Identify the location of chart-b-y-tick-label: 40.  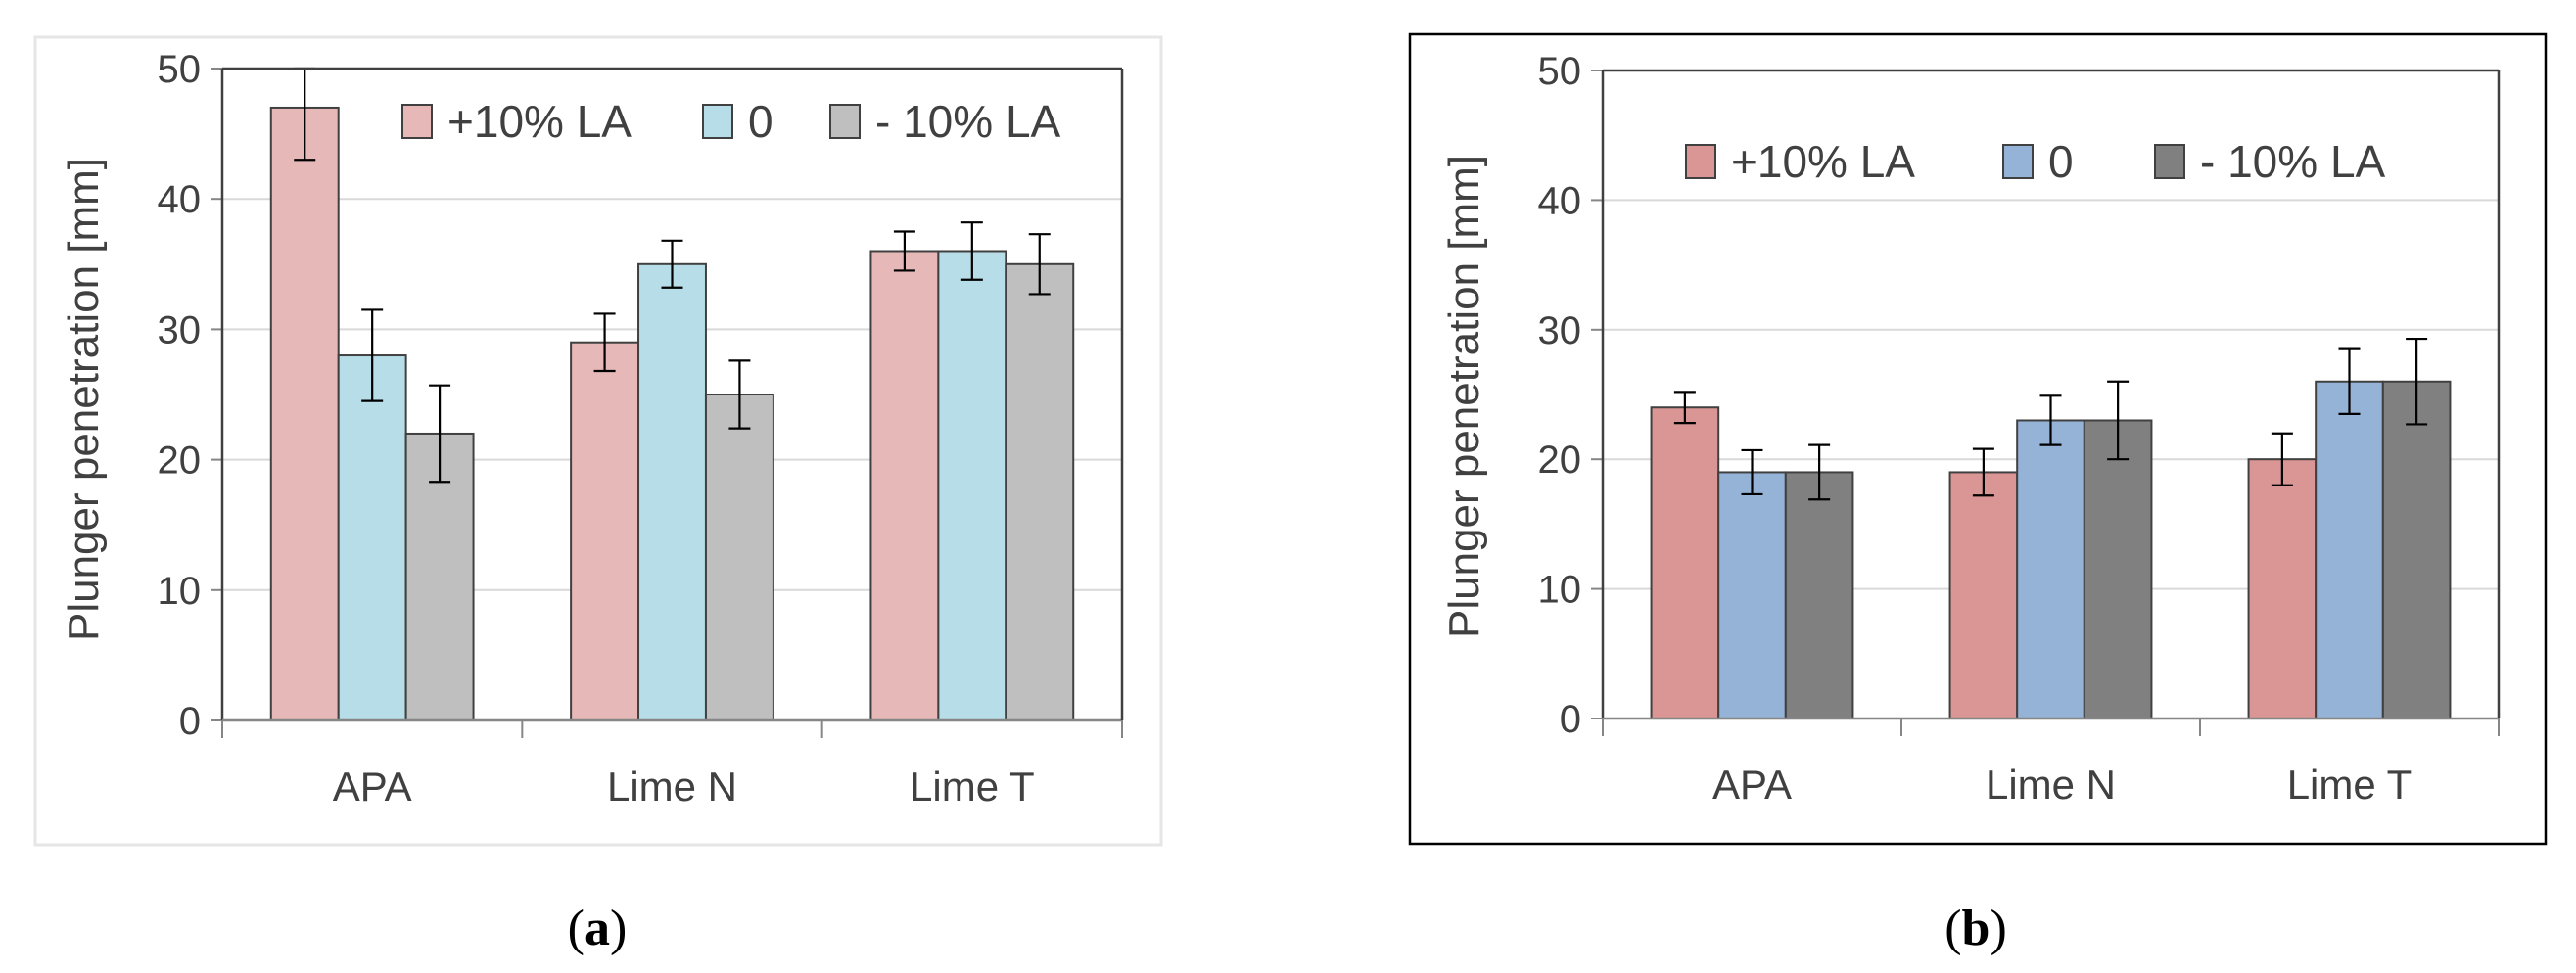
(1560, 200).